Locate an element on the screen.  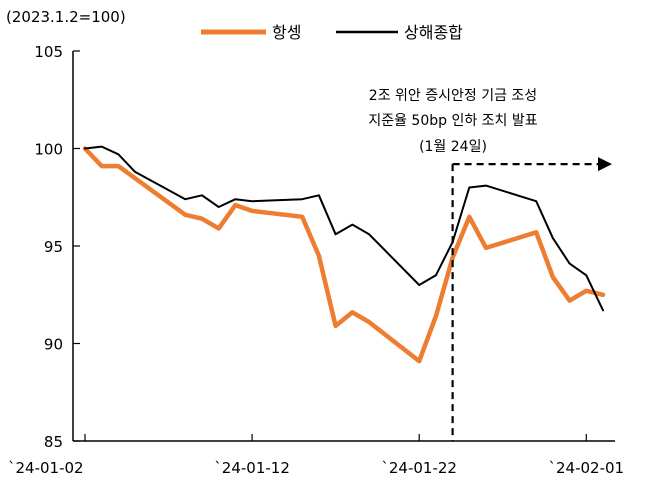
annotation-line-1: 2조 위안 증시안정 기금 조성 is located at coordinates (453, 96).